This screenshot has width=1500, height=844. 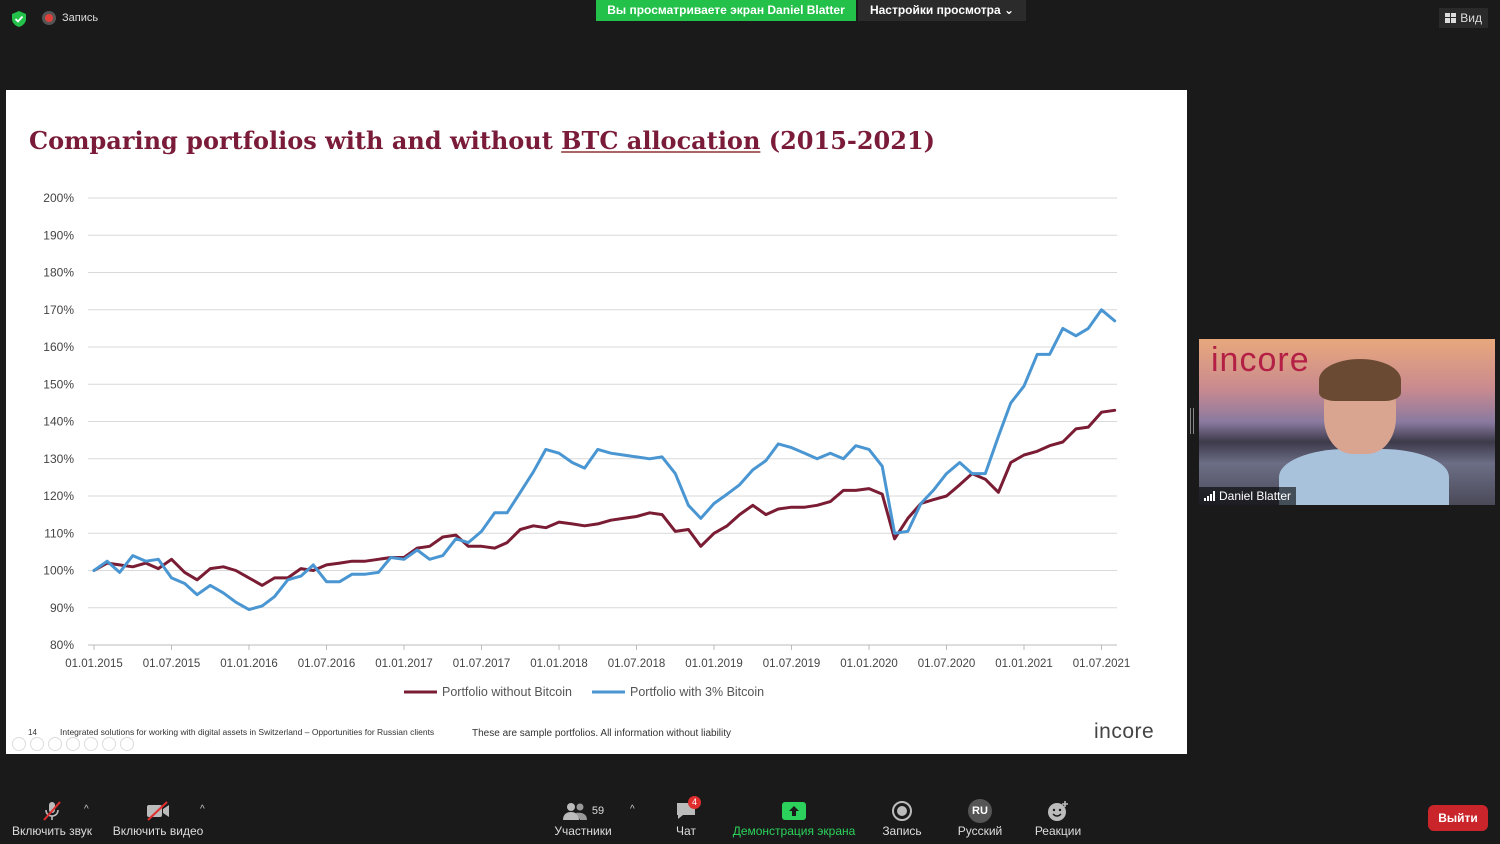 What do you see at coordinates (1255, 496) in the screenshot?
I see `participant-name: Daniel Blatter` at bounding box center [1255, 496].